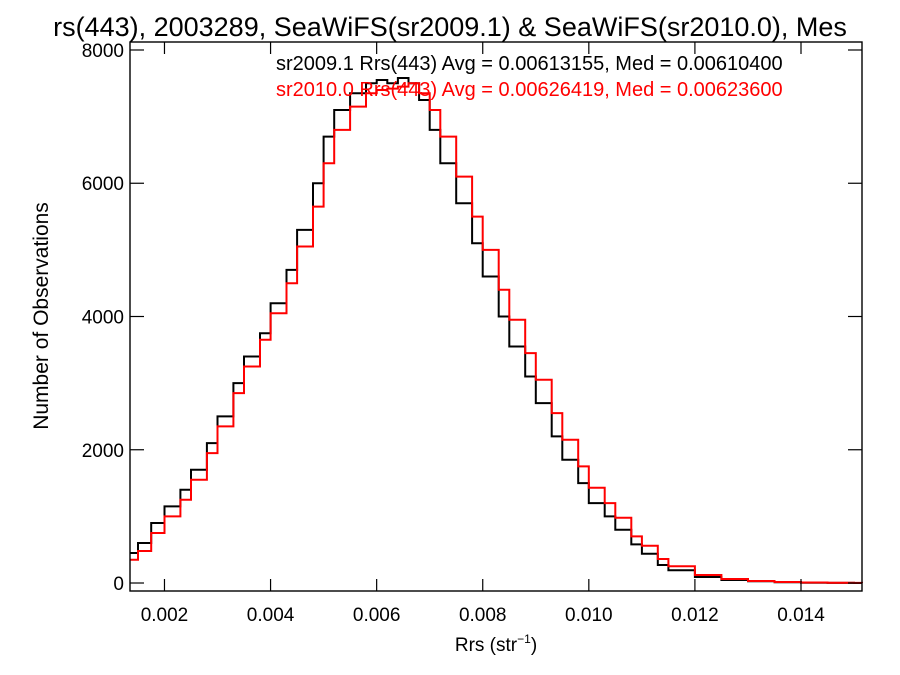  What do you see at coordinates (589, 615) in the screenshot?
I see `x-tick-label: 0.010` at bounding box center [589, 615].